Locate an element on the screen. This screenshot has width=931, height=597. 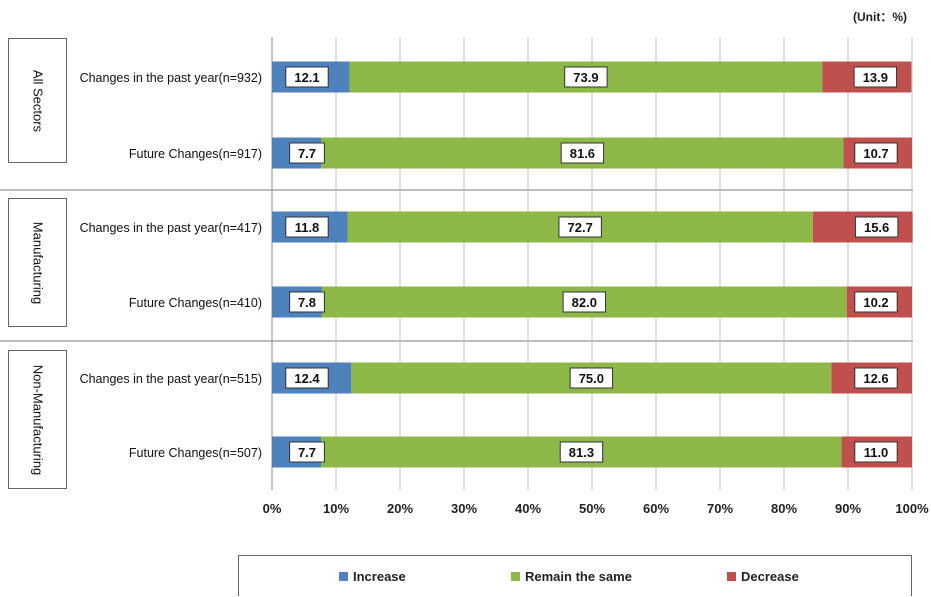
legend: Increase Remain the same Decrease is located at coordinates (575, 575).